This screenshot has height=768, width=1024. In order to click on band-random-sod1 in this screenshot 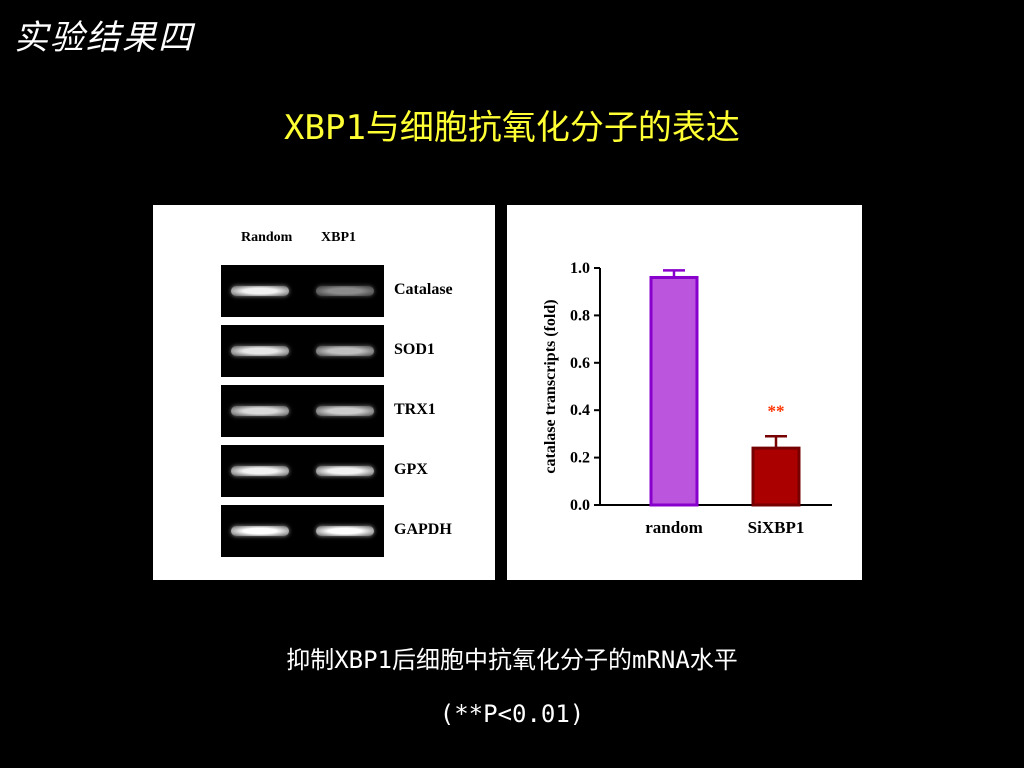, I will do `click(260, 351)`.